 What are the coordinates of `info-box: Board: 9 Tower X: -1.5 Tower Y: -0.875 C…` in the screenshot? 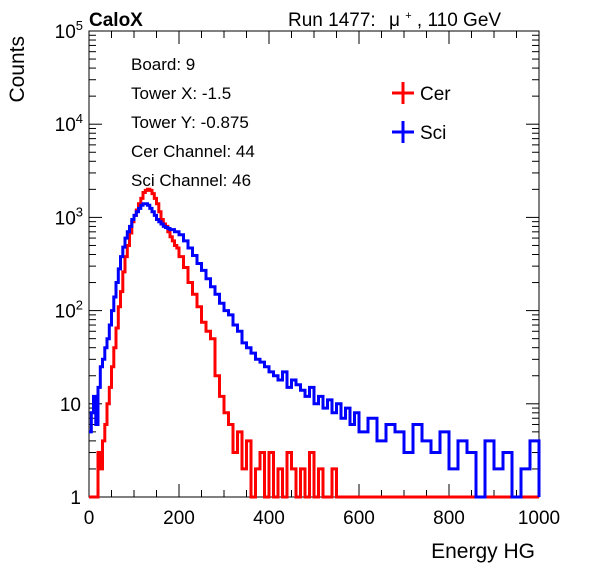 It's located at (193, 122).